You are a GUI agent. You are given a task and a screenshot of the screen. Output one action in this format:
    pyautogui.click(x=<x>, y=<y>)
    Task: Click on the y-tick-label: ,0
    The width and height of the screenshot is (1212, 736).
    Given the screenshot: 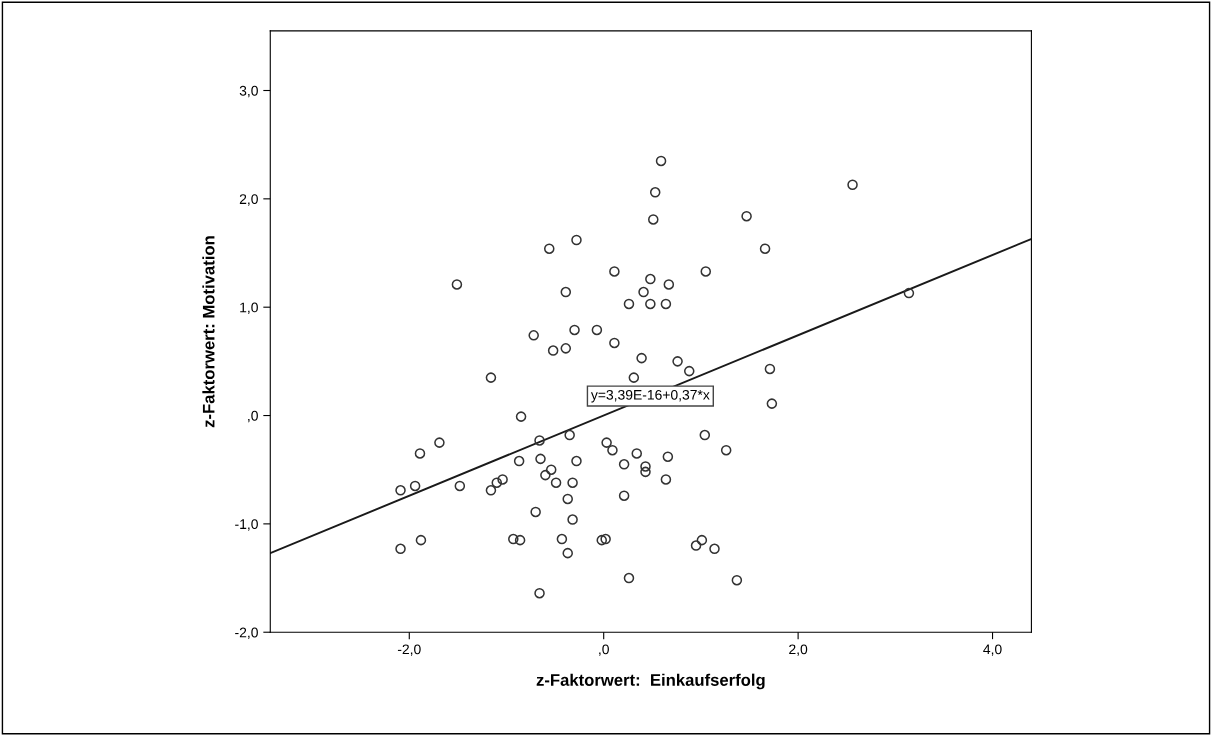 What is the action you would take?
    pyautogui.click(x=253, y=416)
    